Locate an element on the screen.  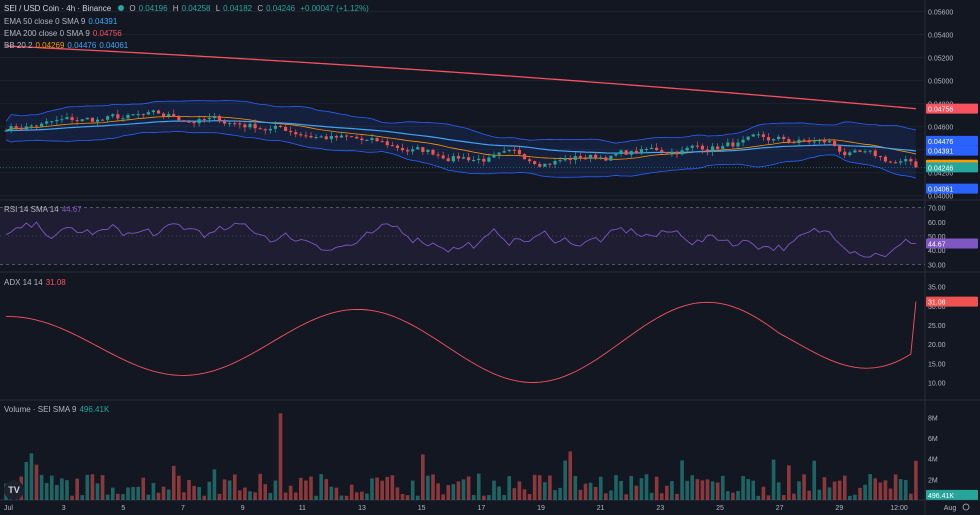
symbol-title: SEI / USD Coin · 4h · Binance is located at coordinates (58, 8).